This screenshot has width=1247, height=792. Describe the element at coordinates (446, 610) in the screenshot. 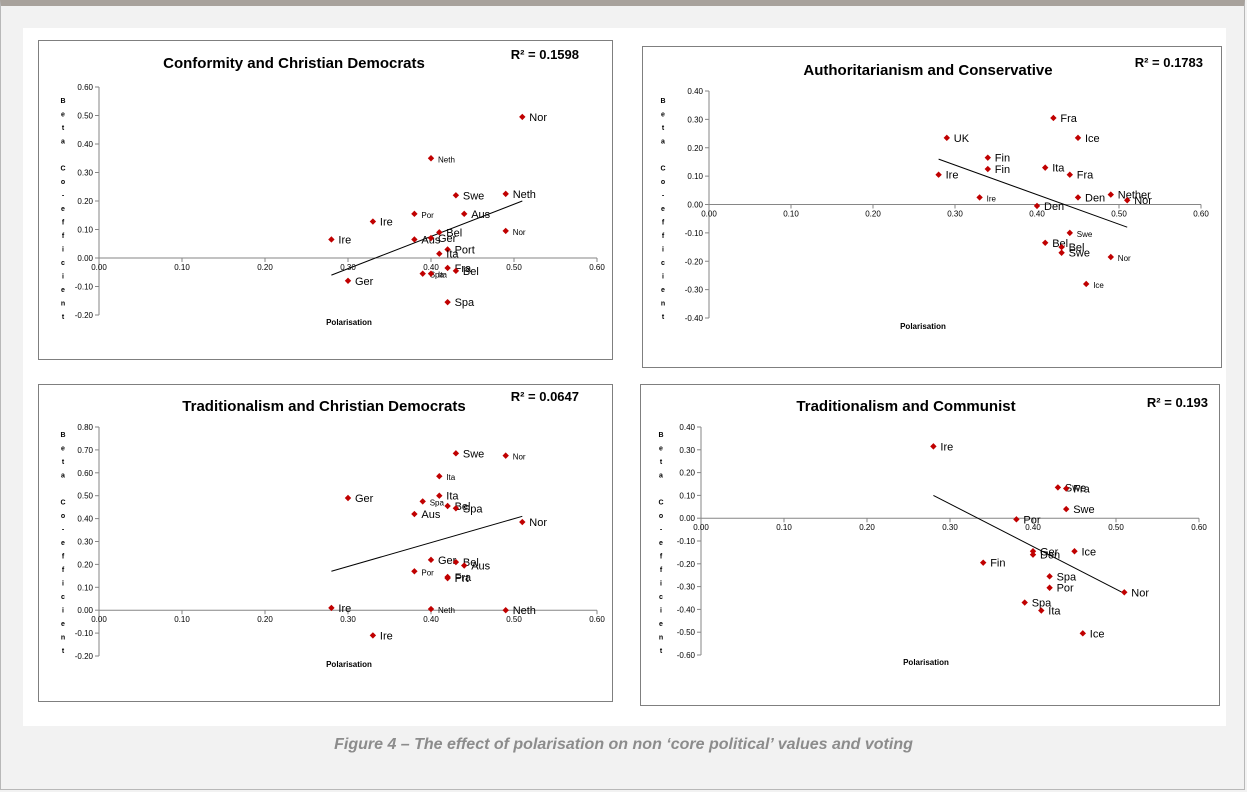

I see `data-point-label: Neth` at that location.